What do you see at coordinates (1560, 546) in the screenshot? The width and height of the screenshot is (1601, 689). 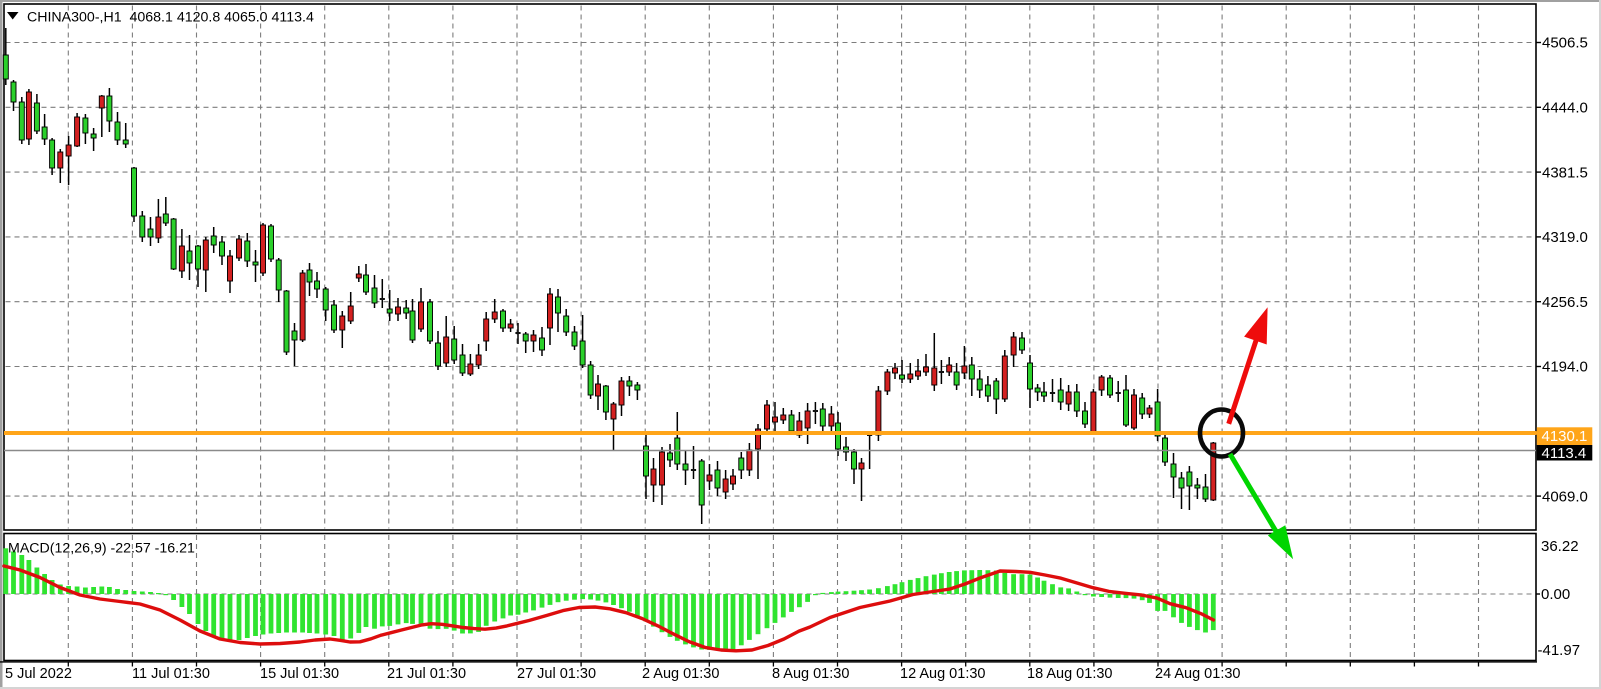 I see `svg-text: 36.22` at bounding box center [1560, 546].